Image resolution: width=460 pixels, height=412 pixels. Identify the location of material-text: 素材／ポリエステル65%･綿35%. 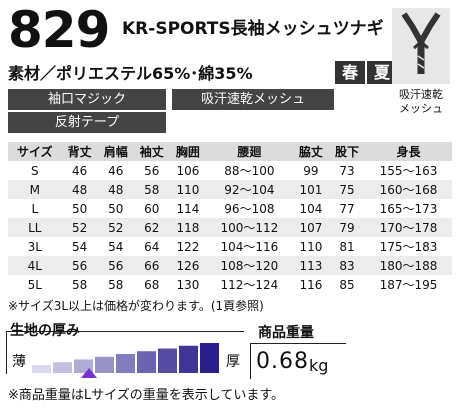
(130, 73).